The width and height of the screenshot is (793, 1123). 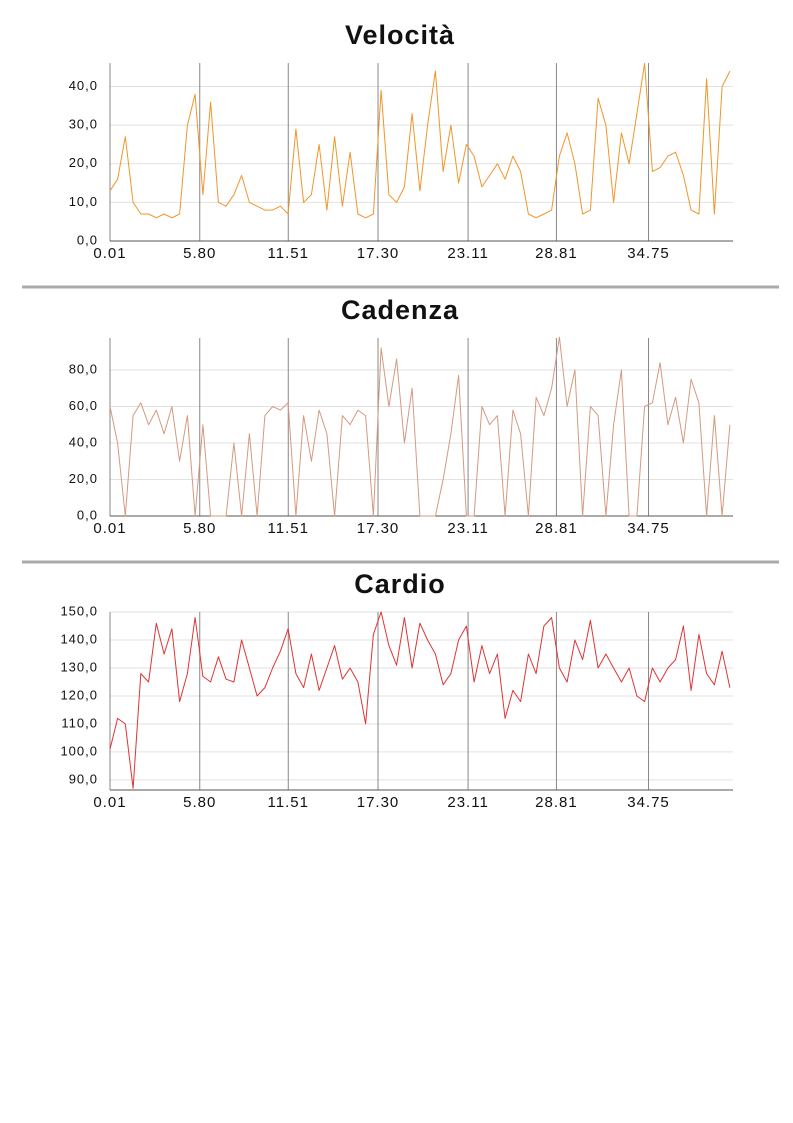 I want to click on y-tick-label: 30,0, so click(x=83, y=124).